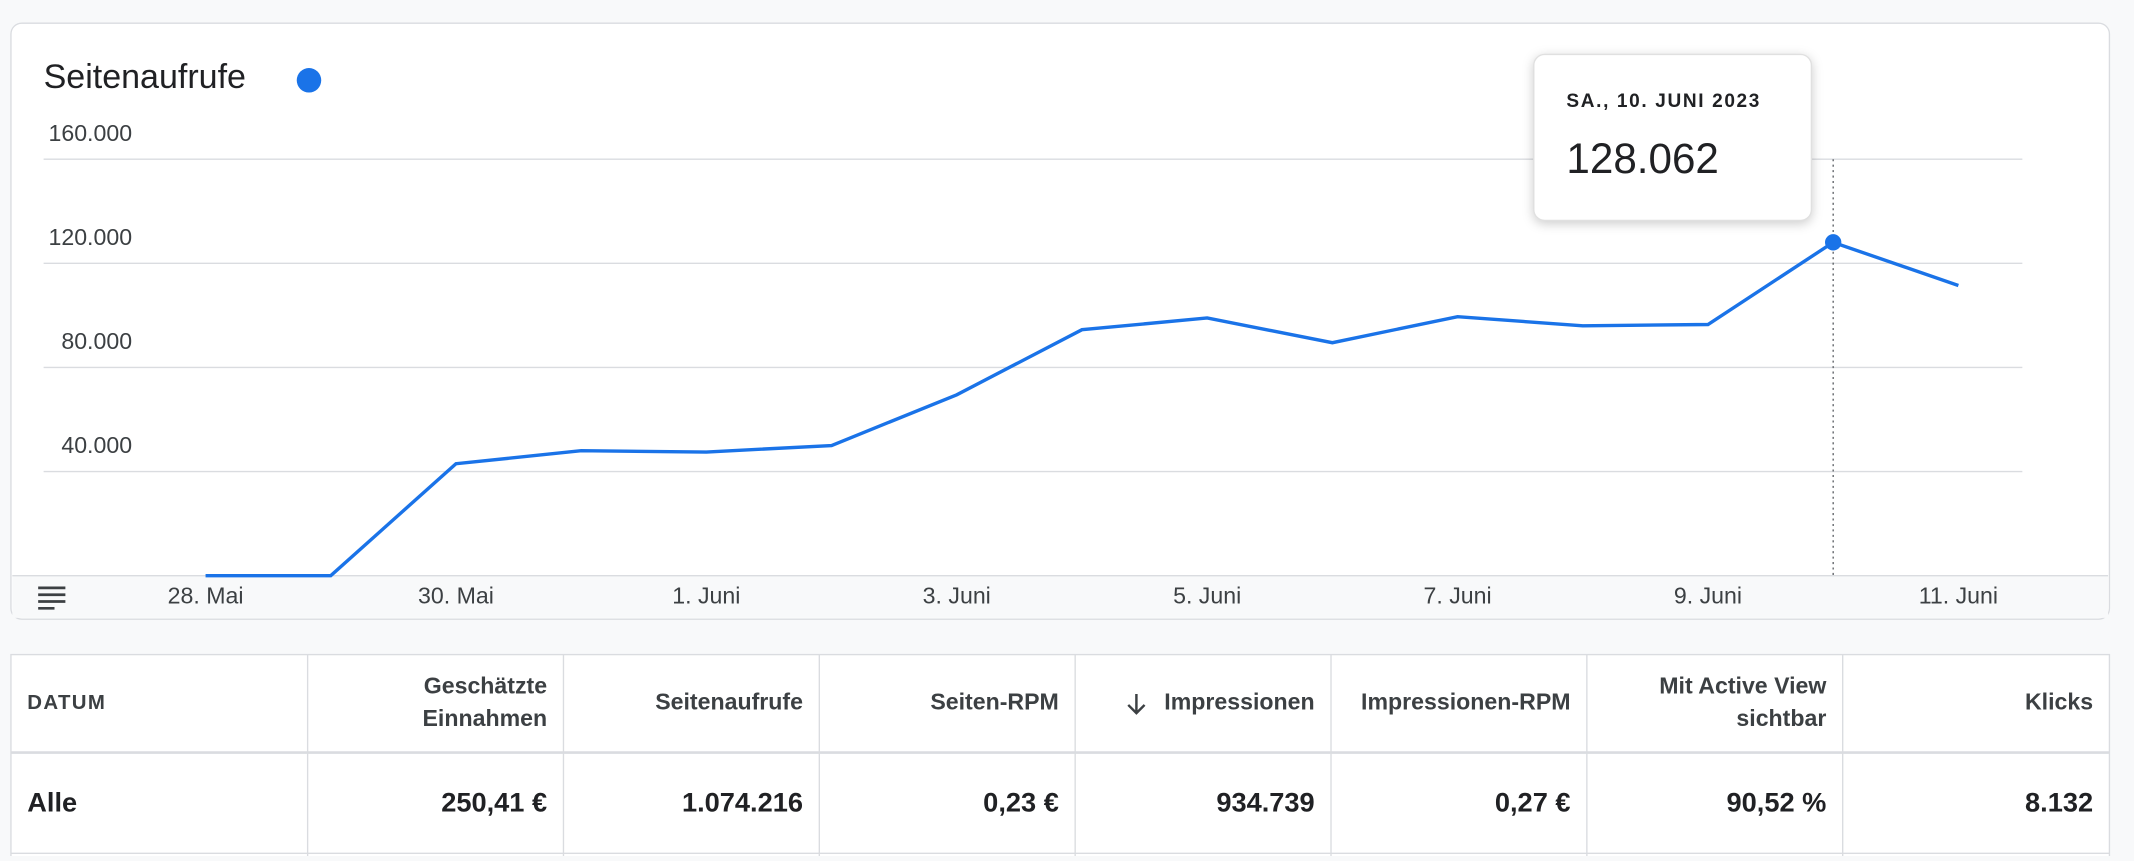  Describe the element at coordinates (742, 801) in the screenshot. I see `table-cell: 1.074.216` at that location.